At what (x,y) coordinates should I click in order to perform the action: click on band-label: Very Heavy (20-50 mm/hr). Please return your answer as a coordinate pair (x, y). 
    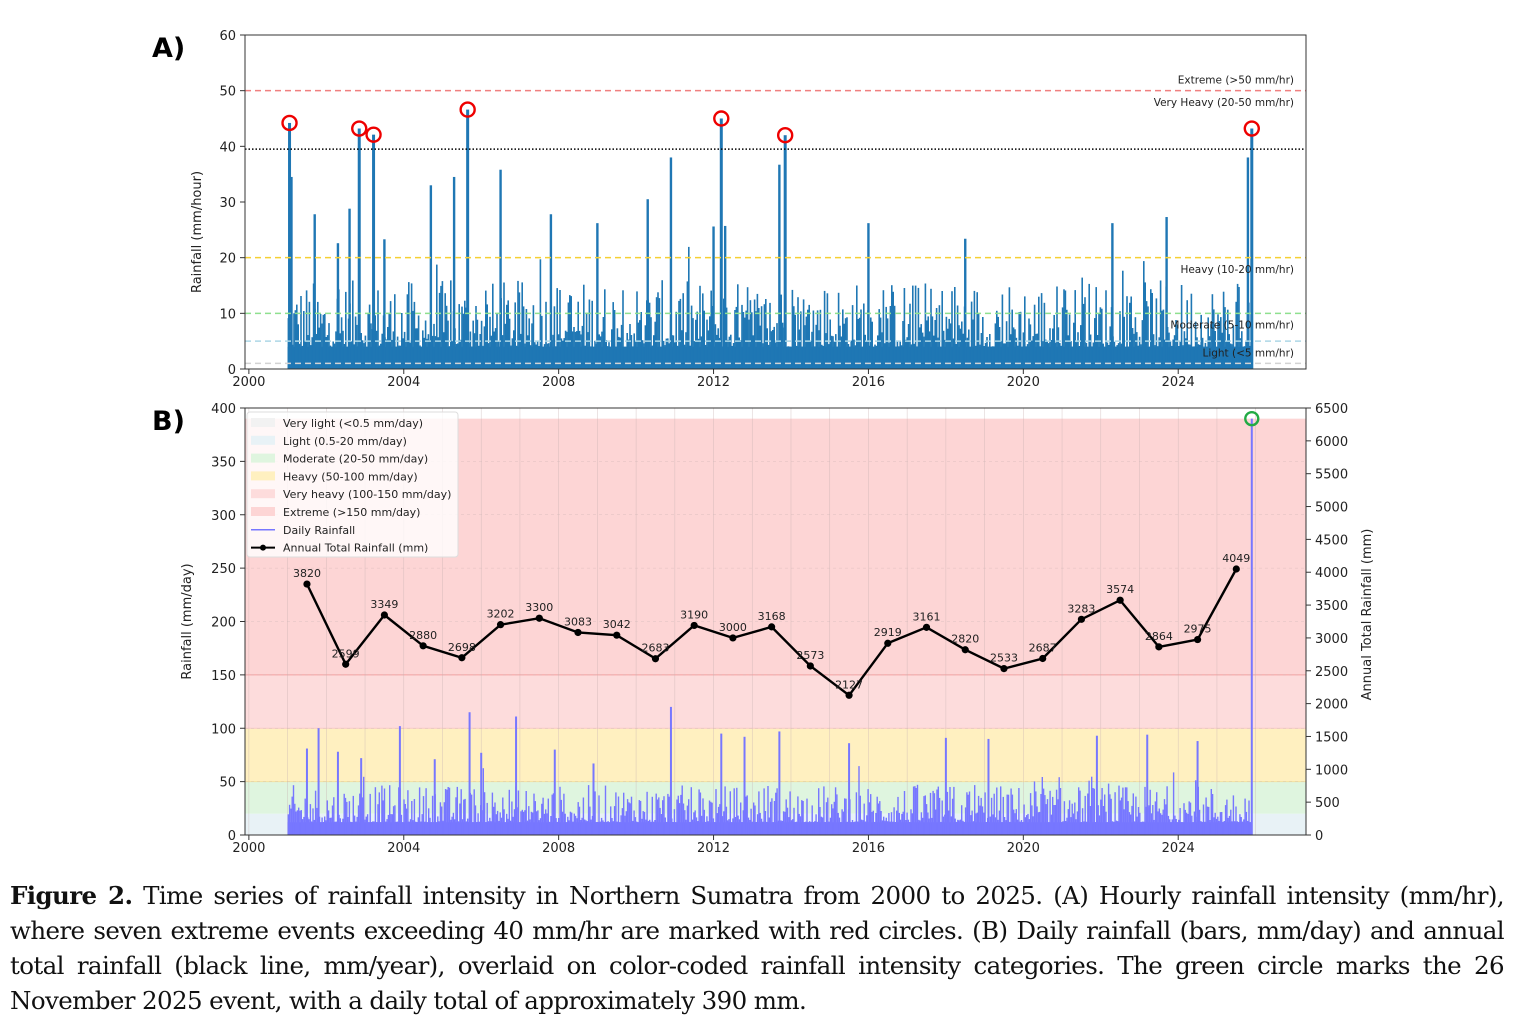
    Looking at the image, I should click on (1224, 103).